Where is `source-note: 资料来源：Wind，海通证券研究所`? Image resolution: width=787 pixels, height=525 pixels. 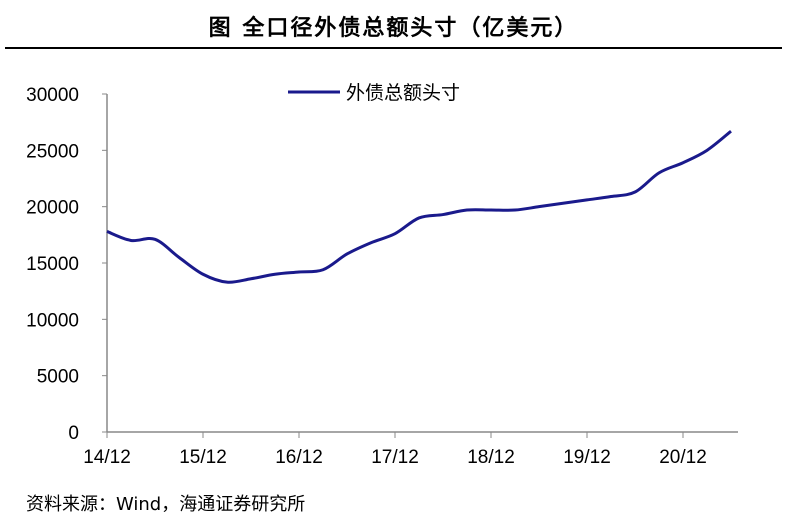 source-note: 资料来源：Wind，海通证券研究所 is located at coordinates (166, 504).